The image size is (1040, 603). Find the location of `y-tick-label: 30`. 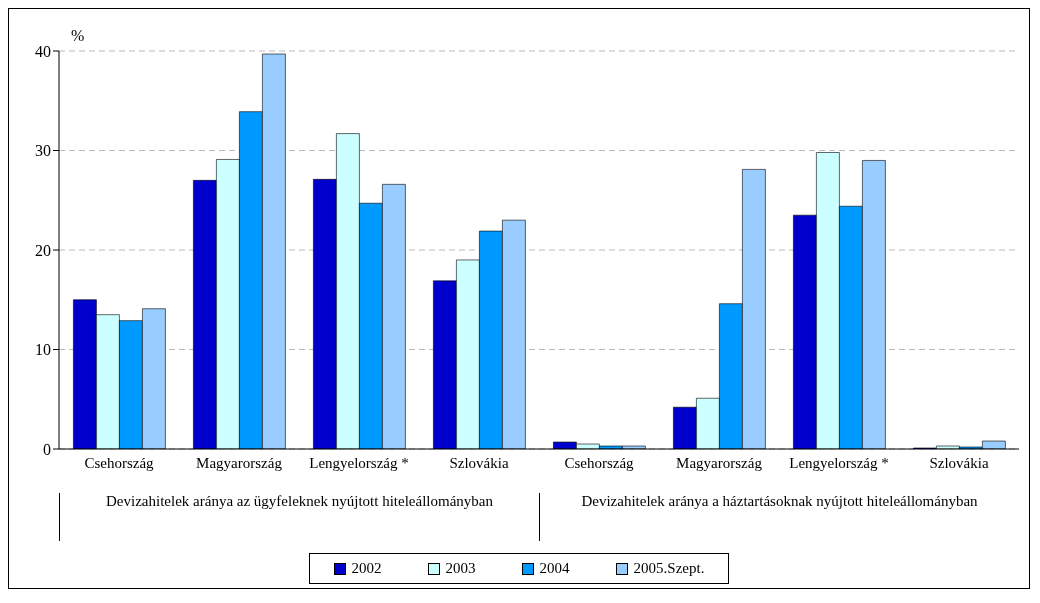

y-tick-label: 30 is located at coordinates (43, 151).